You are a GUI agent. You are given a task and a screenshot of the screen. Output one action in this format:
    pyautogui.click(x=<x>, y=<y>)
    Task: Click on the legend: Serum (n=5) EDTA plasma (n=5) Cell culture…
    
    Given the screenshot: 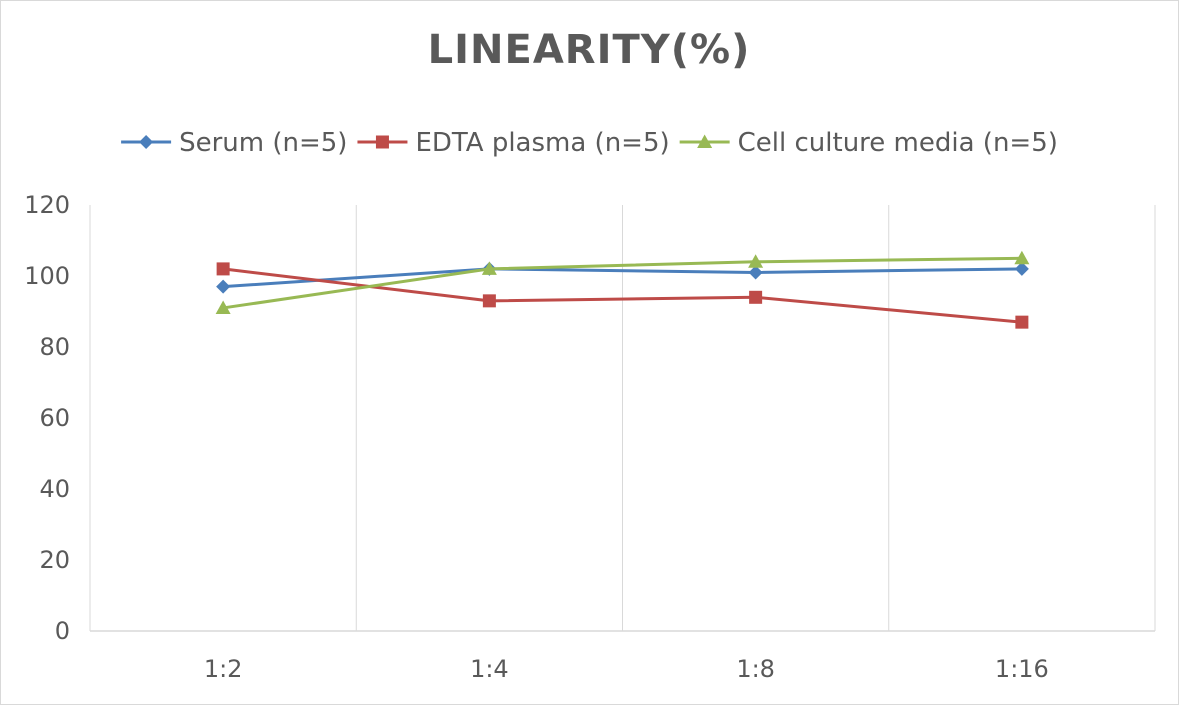 What is the action you would take?
    pyautogui.click(x=589, y=143)
    